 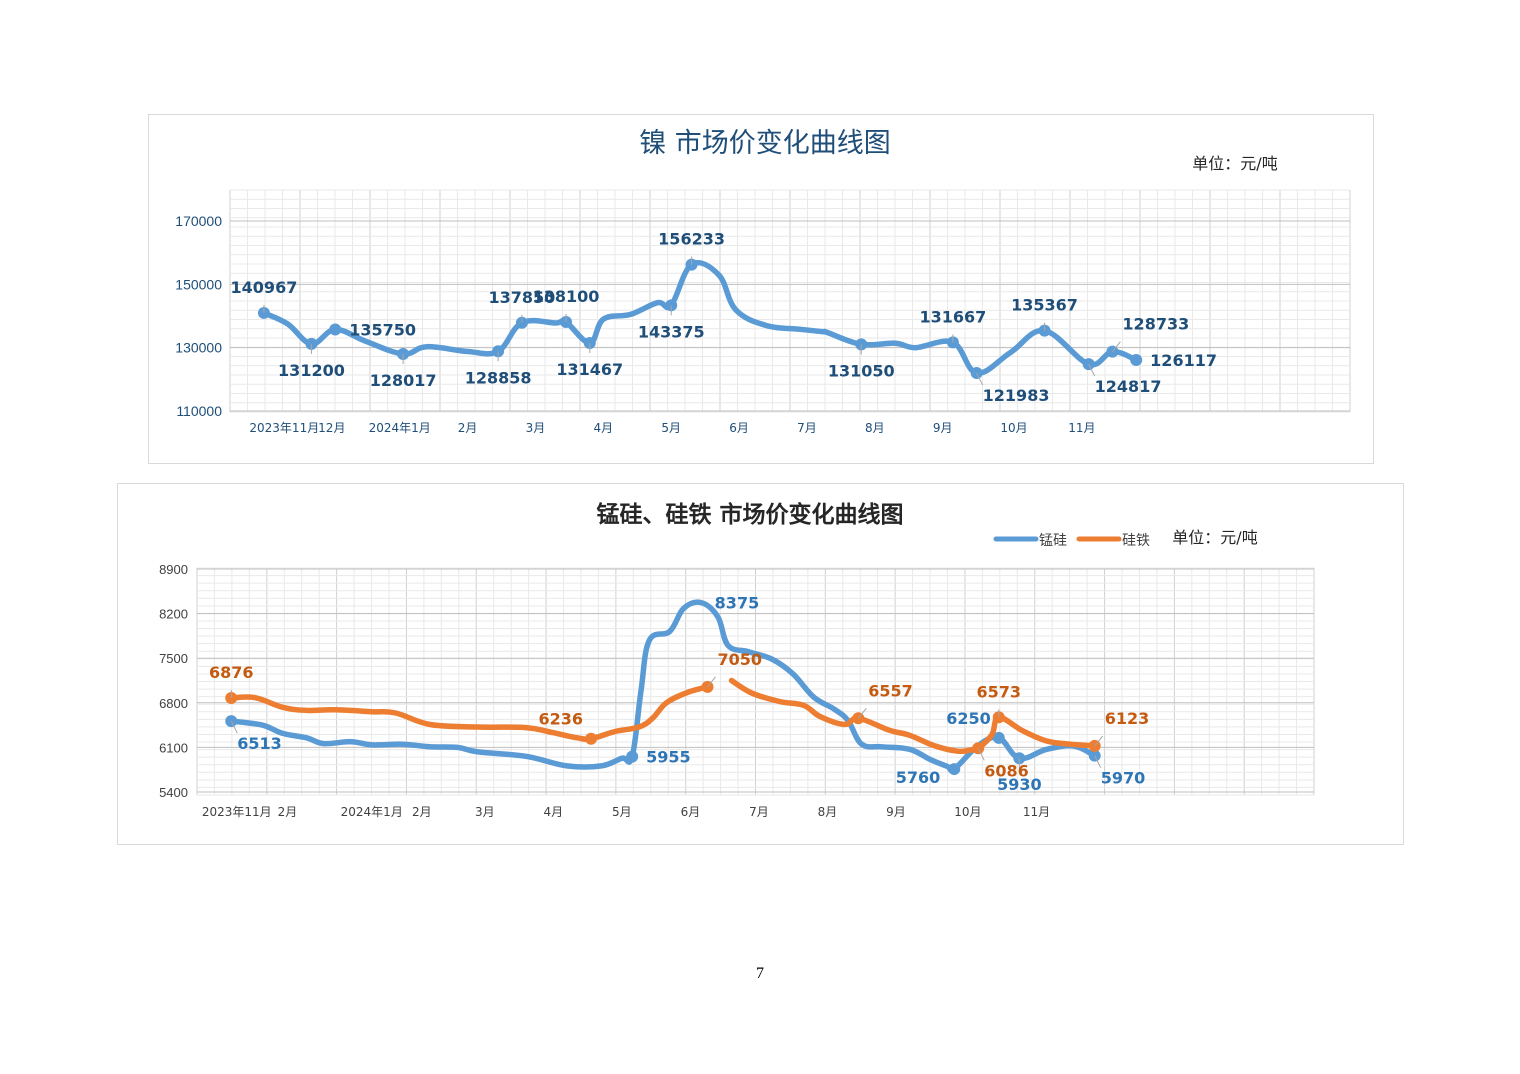 What do you see at coordinates (264, 287) in the screenshot?
I see `nickel-data-label: 140967` at bounding box center [264, 287].